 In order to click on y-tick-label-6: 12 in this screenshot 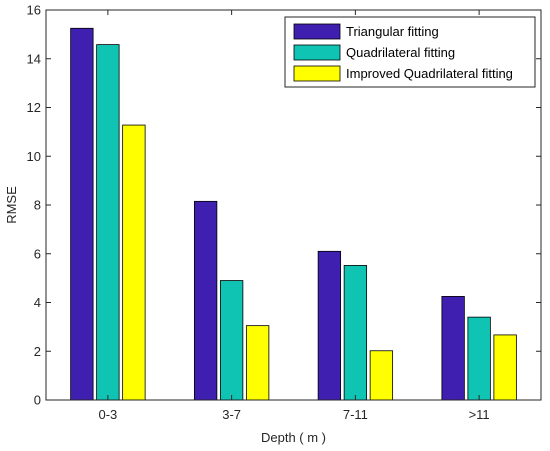, I will do `click(34, 107)`.